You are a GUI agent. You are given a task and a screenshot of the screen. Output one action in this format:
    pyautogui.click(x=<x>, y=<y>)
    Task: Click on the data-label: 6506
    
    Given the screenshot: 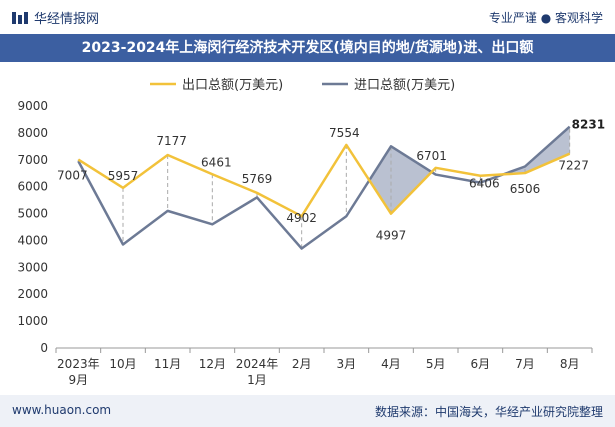 What is the action you would take?
    pyautogui.click(x=525, y=189)
    